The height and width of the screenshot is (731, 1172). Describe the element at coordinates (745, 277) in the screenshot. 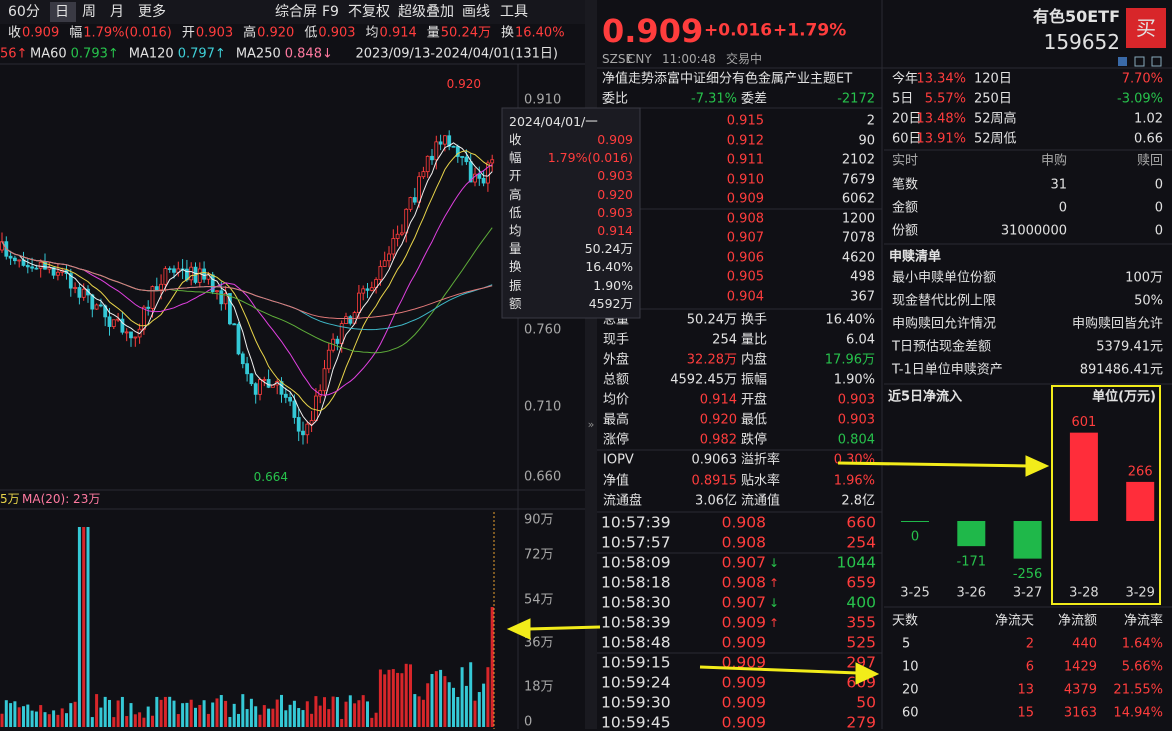

I see `book-price: 0.905` at that location.